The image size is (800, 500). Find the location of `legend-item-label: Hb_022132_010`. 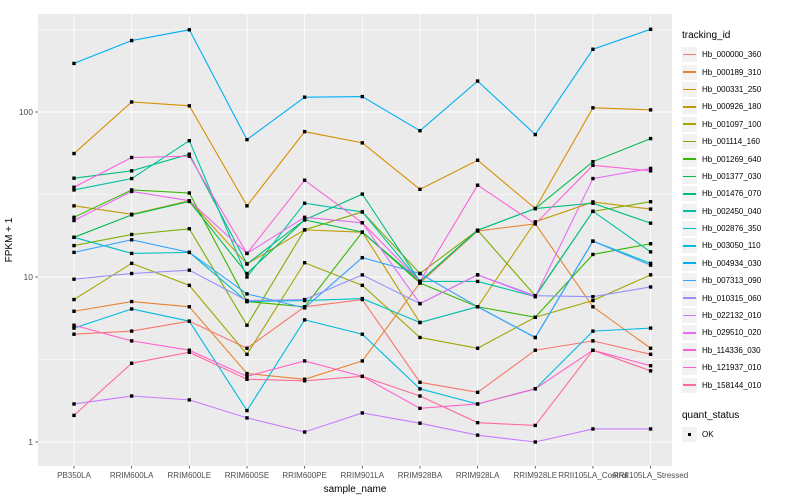

legend-item-label: Hb_022132_010 is located at coordinates (732, 316).